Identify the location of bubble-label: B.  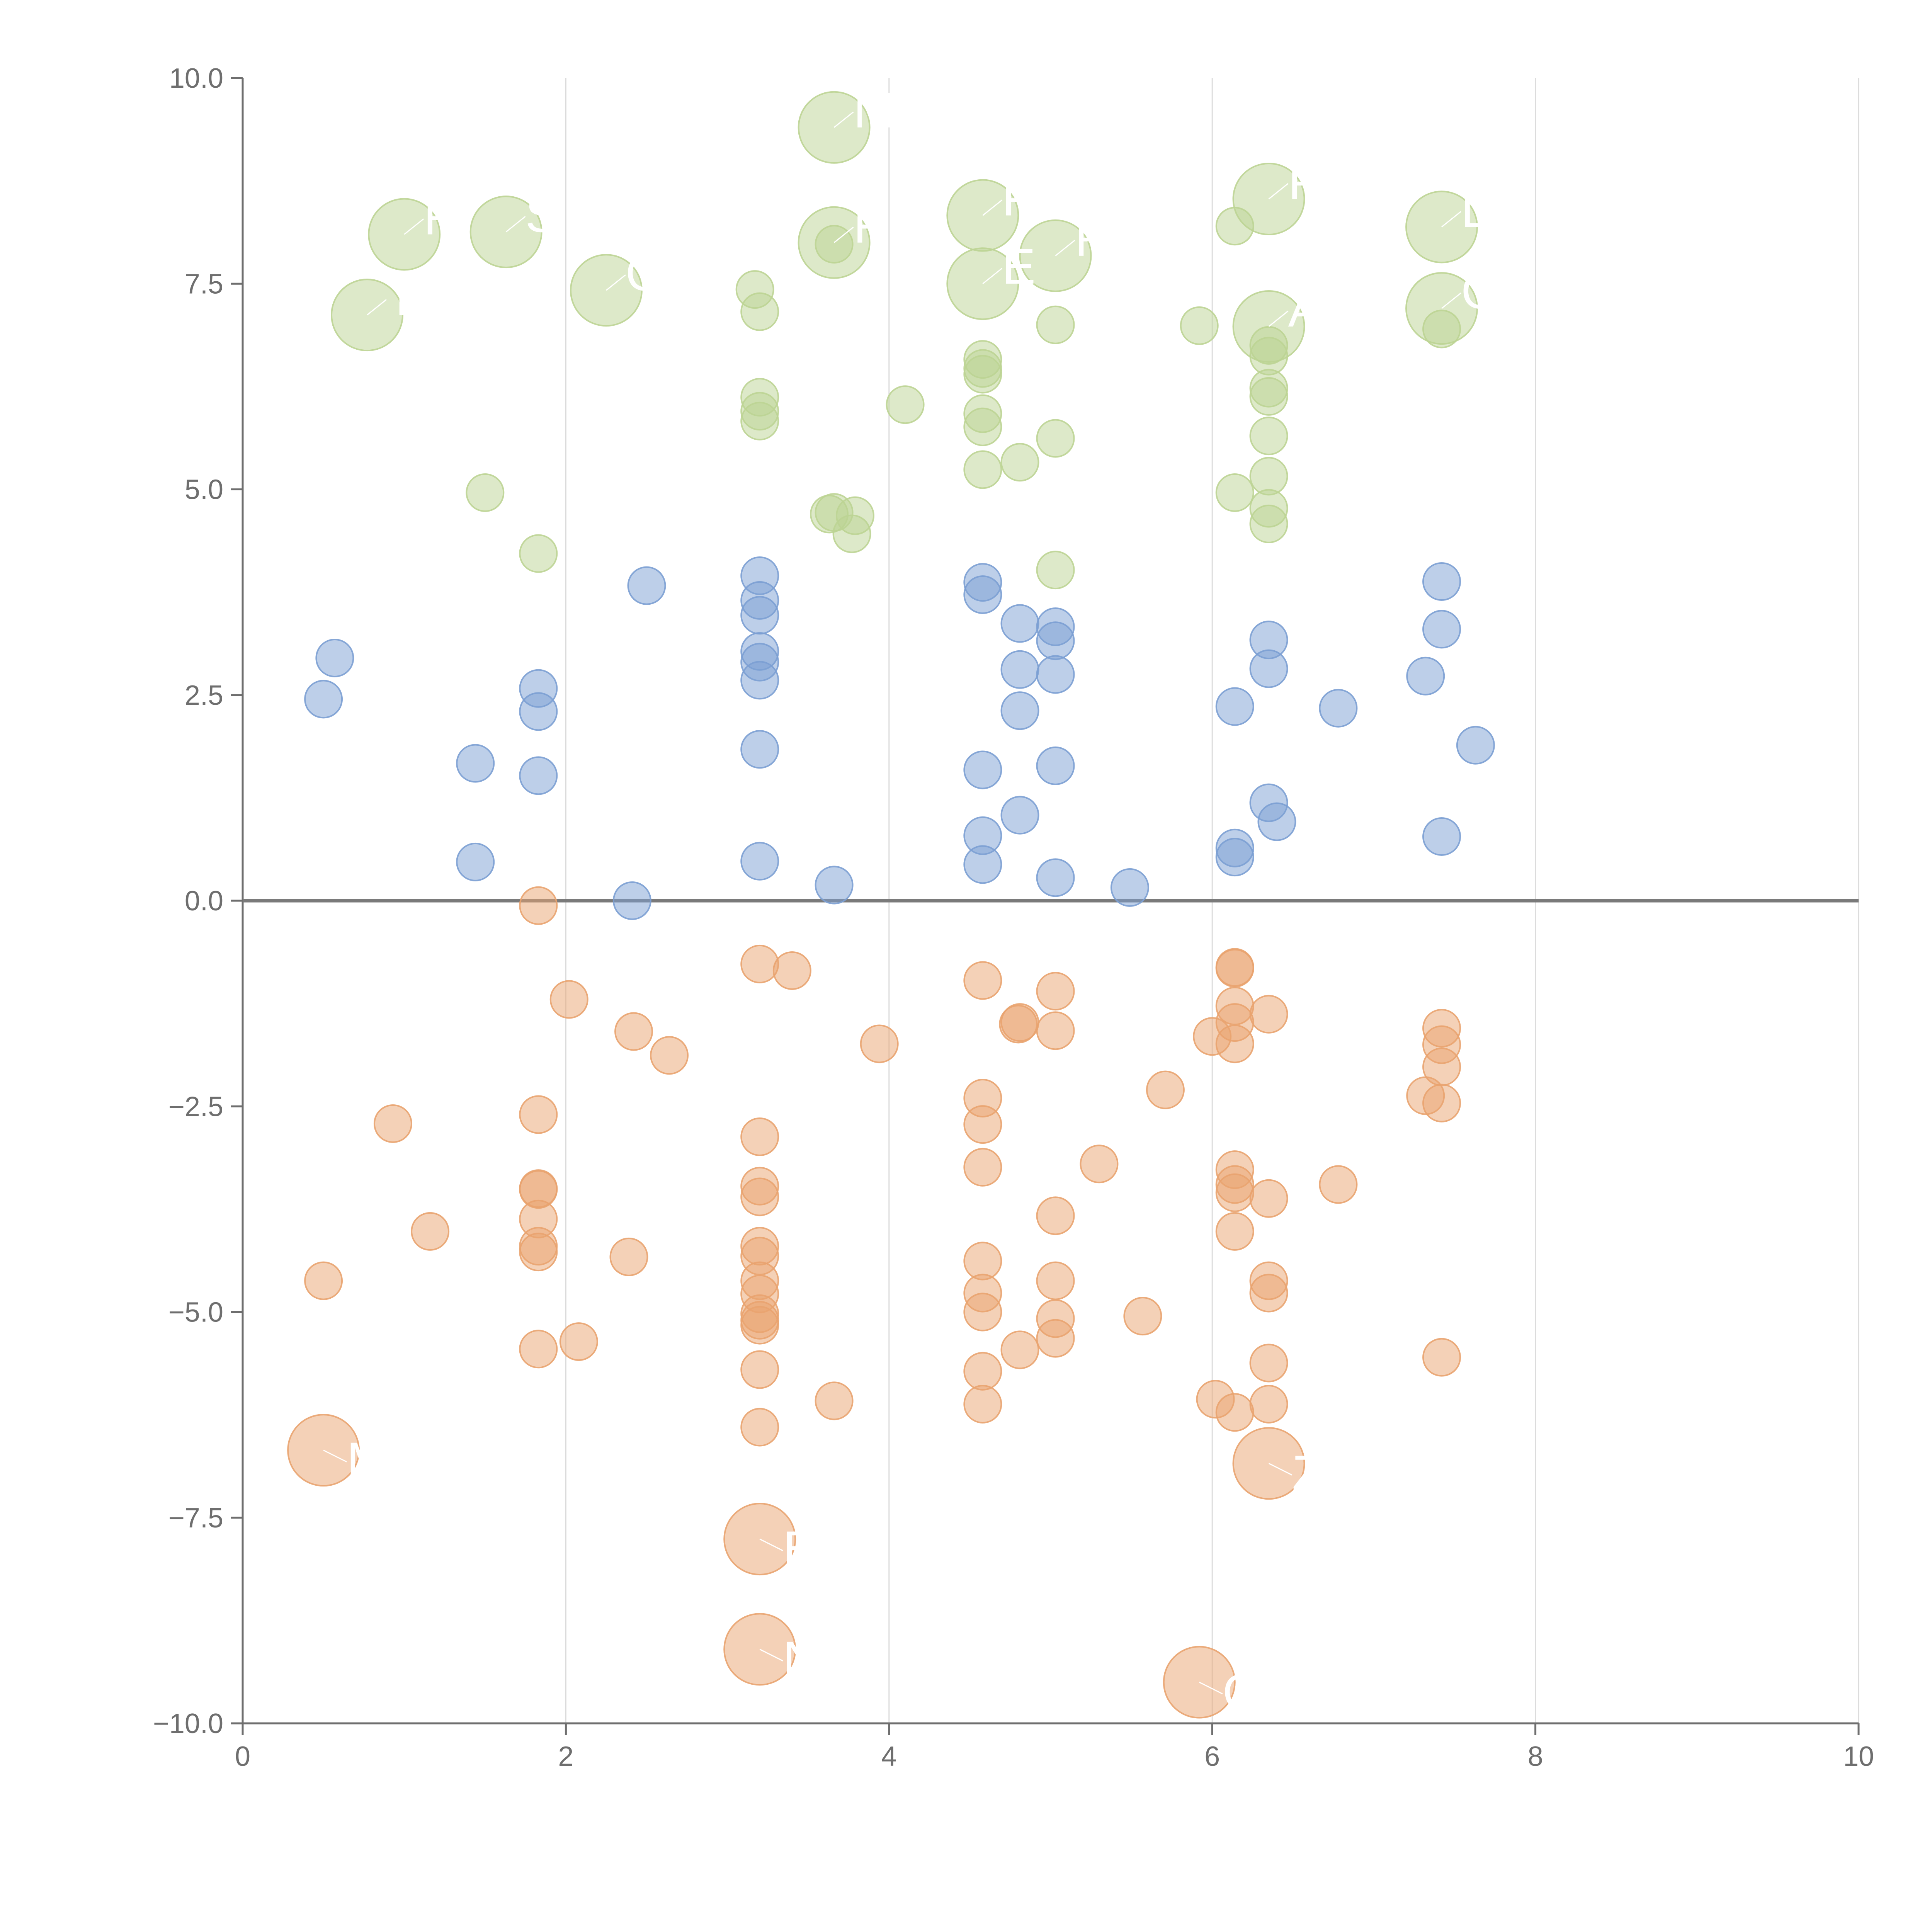
(800, 1548).